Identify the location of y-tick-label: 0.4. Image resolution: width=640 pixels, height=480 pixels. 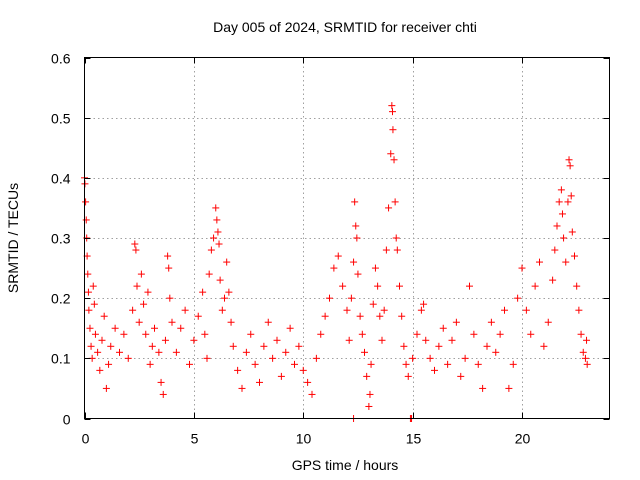
(61, 179).